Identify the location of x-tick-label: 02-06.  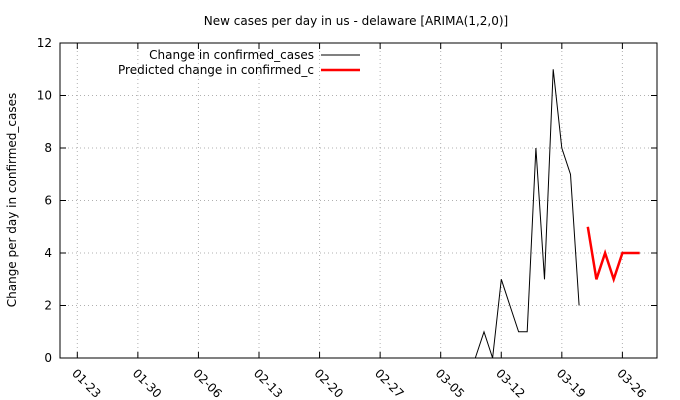
(207, 383).